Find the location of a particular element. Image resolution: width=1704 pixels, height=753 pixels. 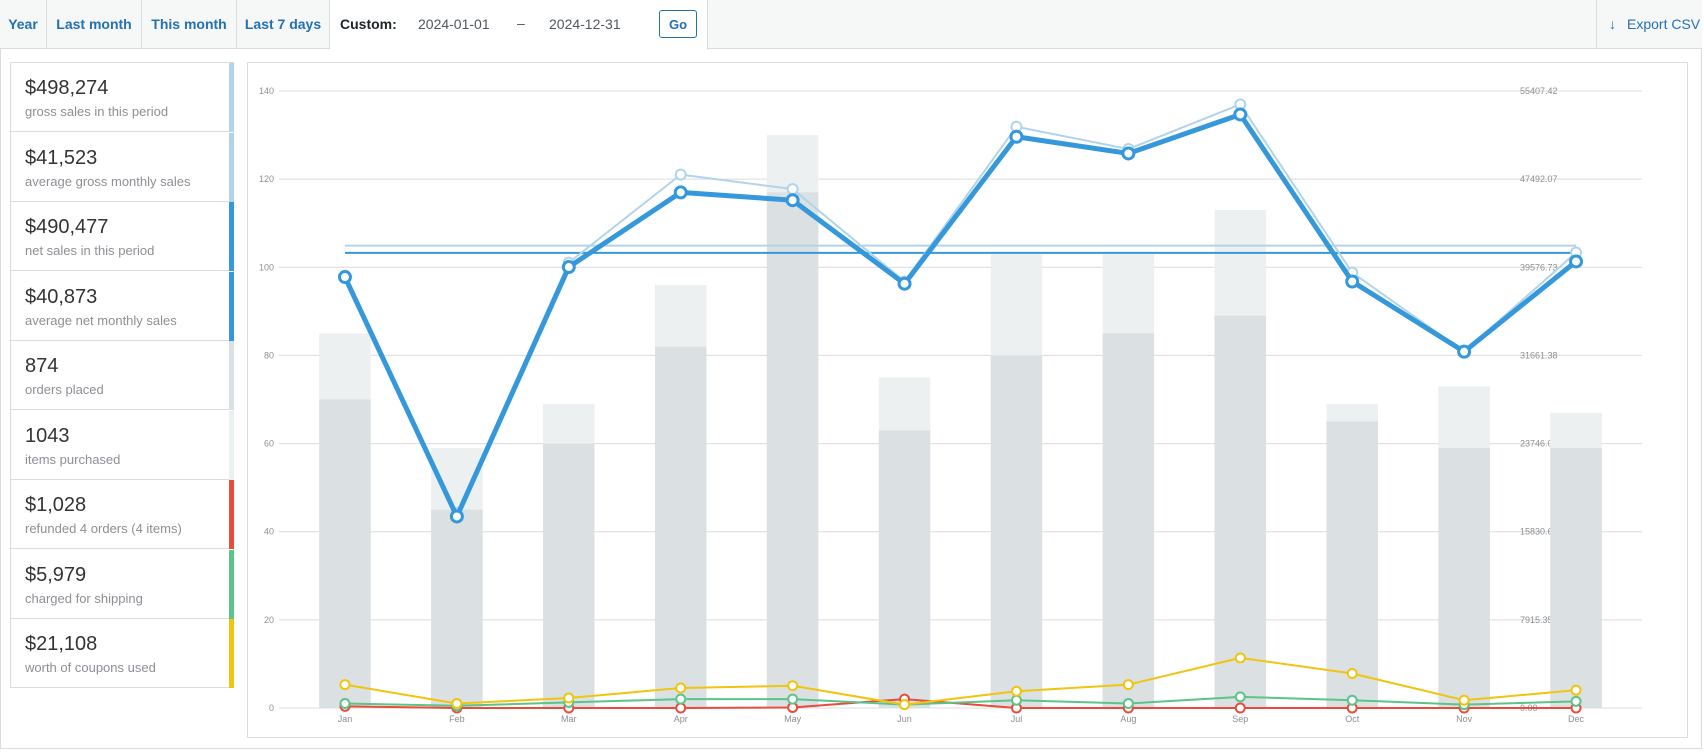

legend-amount: $490,477 is located at coordinates (67, 227).